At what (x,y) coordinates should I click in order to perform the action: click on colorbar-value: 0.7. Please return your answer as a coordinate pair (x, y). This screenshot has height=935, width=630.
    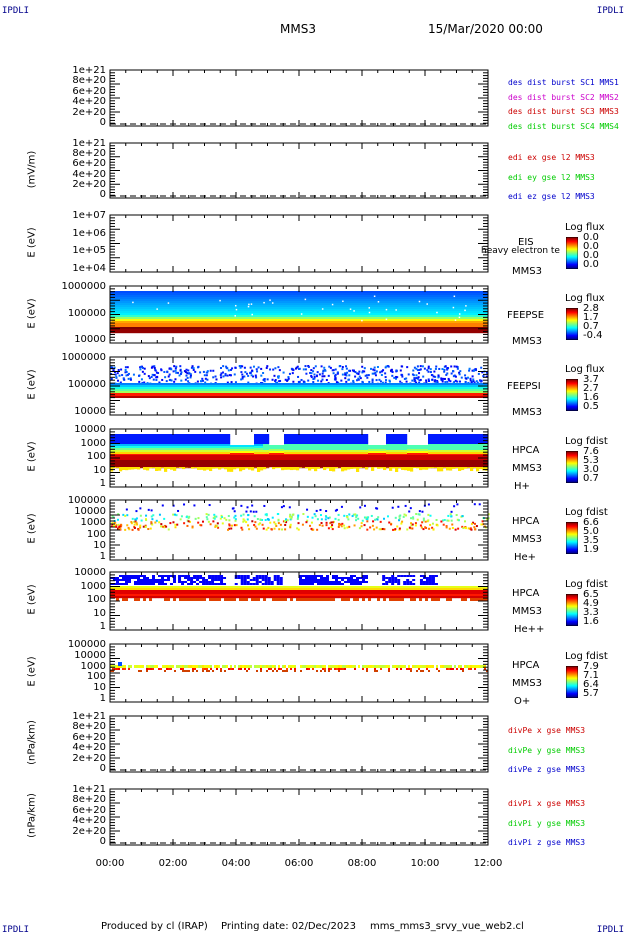
    Looking at the image, I should click on (591, 478).